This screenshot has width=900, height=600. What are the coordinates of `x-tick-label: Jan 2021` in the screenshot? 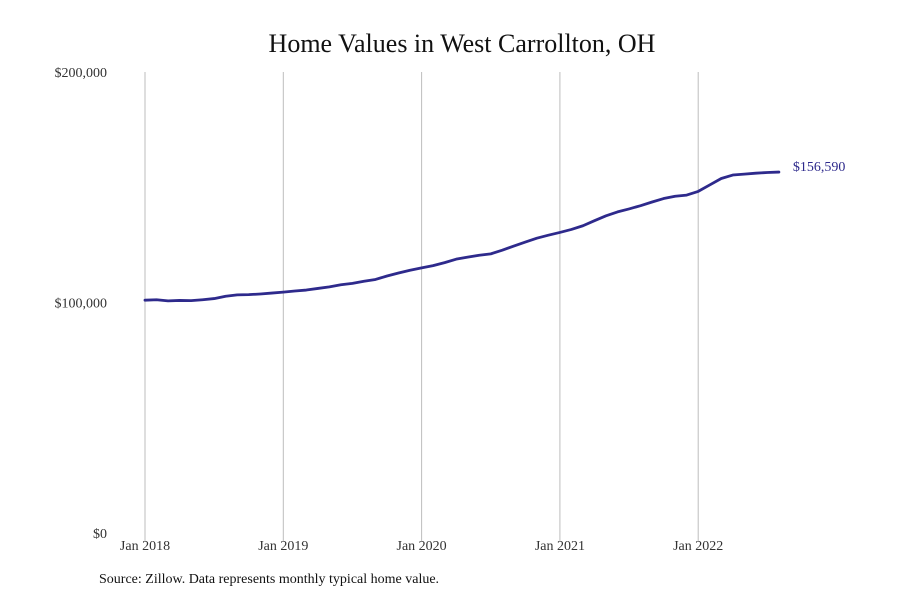 It's located at (560, 546).